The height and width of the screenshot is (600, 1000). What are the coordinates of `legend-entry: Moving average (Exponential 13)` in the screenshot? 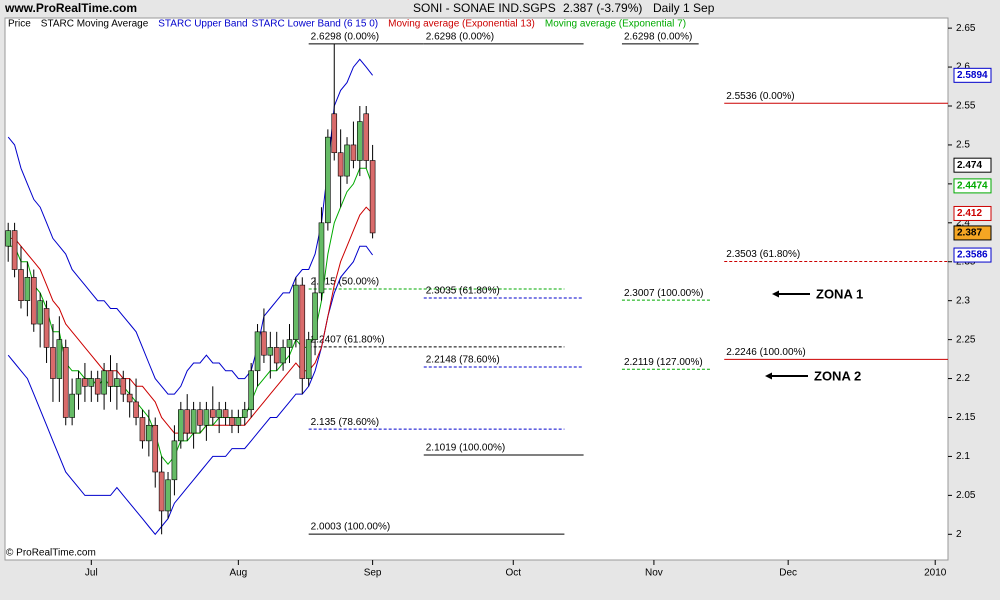 It's located at (461, 24).